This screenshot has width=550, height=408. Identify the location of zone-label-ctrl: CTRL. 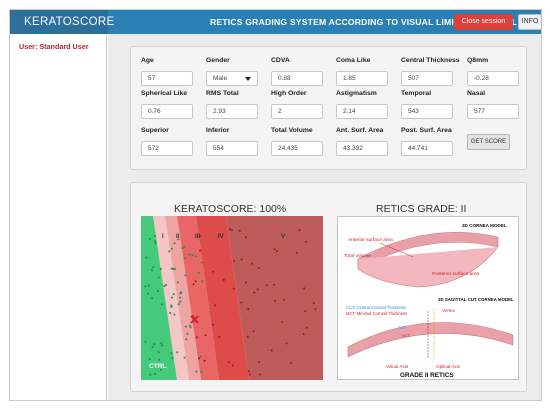
(157, 366).